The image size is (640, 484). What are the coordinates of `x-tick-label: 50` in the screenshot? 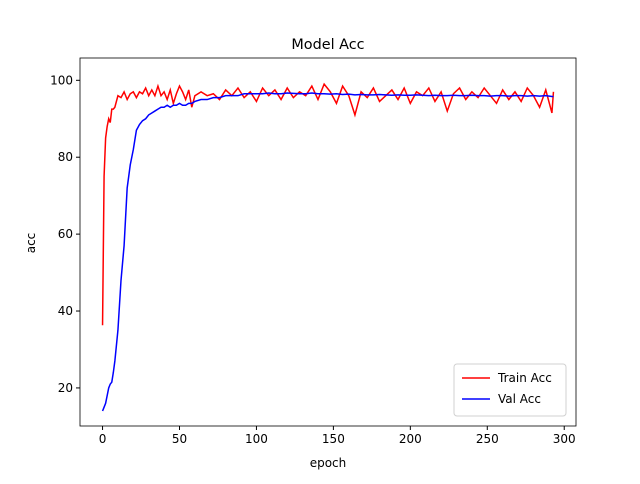 It's located at (179, 439).